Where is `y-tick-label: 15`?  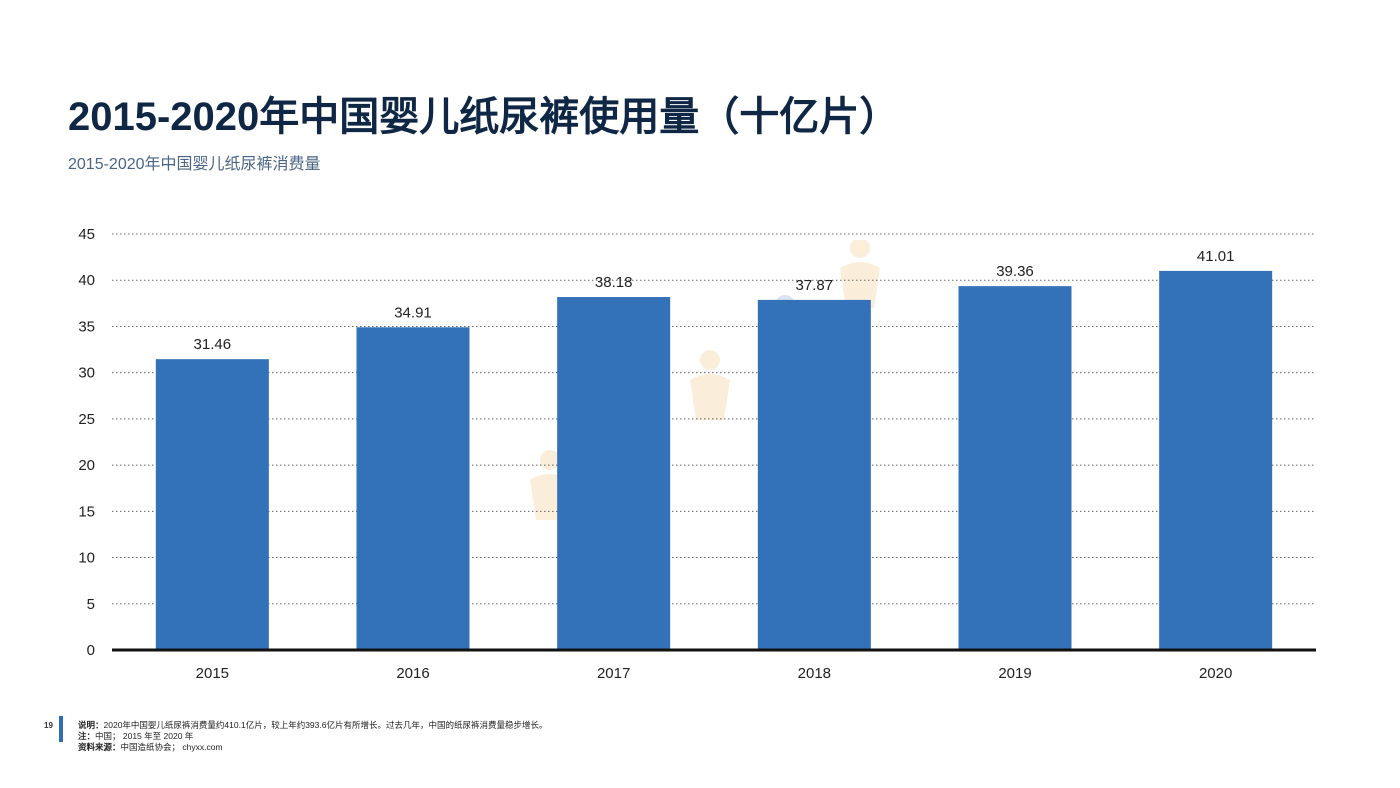 y-tick-label: 15 is located at coordinates (86, 511).